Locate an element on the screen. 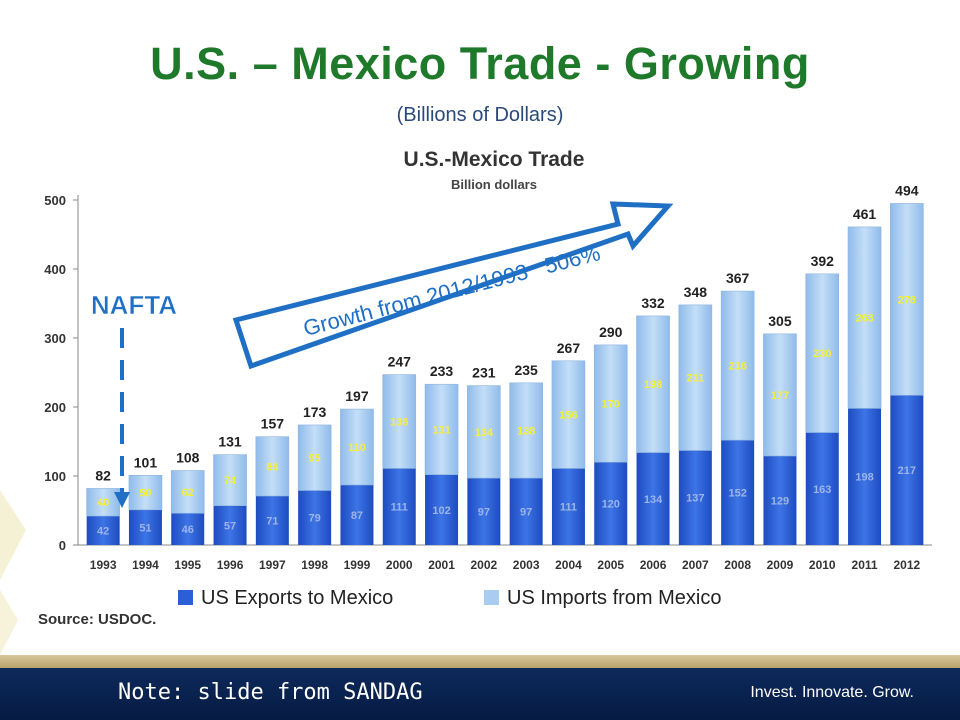 The image size is (960, 720). import-value-label: 136 is located at coordinates (399, 422).